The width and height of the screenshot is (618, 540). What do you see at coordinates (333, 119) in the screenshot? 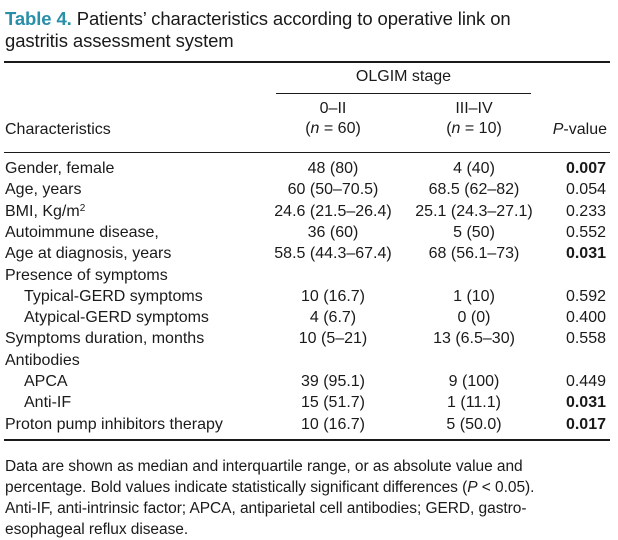
I see `col1-header: 0–II (n = 60)` at bounding box center [333, 119].